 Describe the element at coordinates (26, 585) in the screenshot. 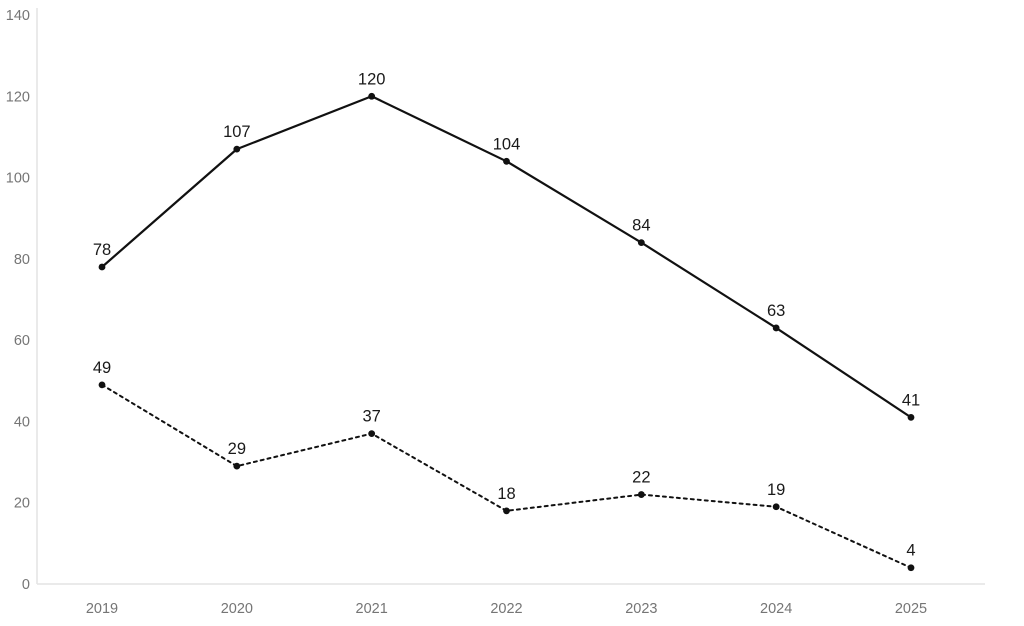

I see `y-tick-label: 0` at that location.